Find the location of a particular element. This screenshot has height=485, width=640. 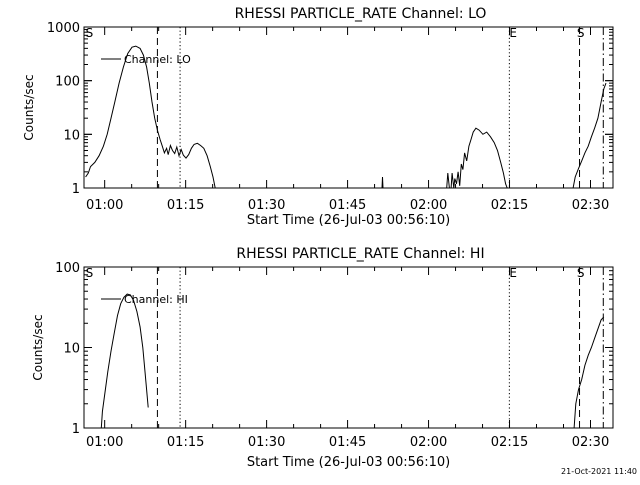

chart-title: RHESSI PARTICLE_RATE Channel: LO is located at coordinates (361, 14).